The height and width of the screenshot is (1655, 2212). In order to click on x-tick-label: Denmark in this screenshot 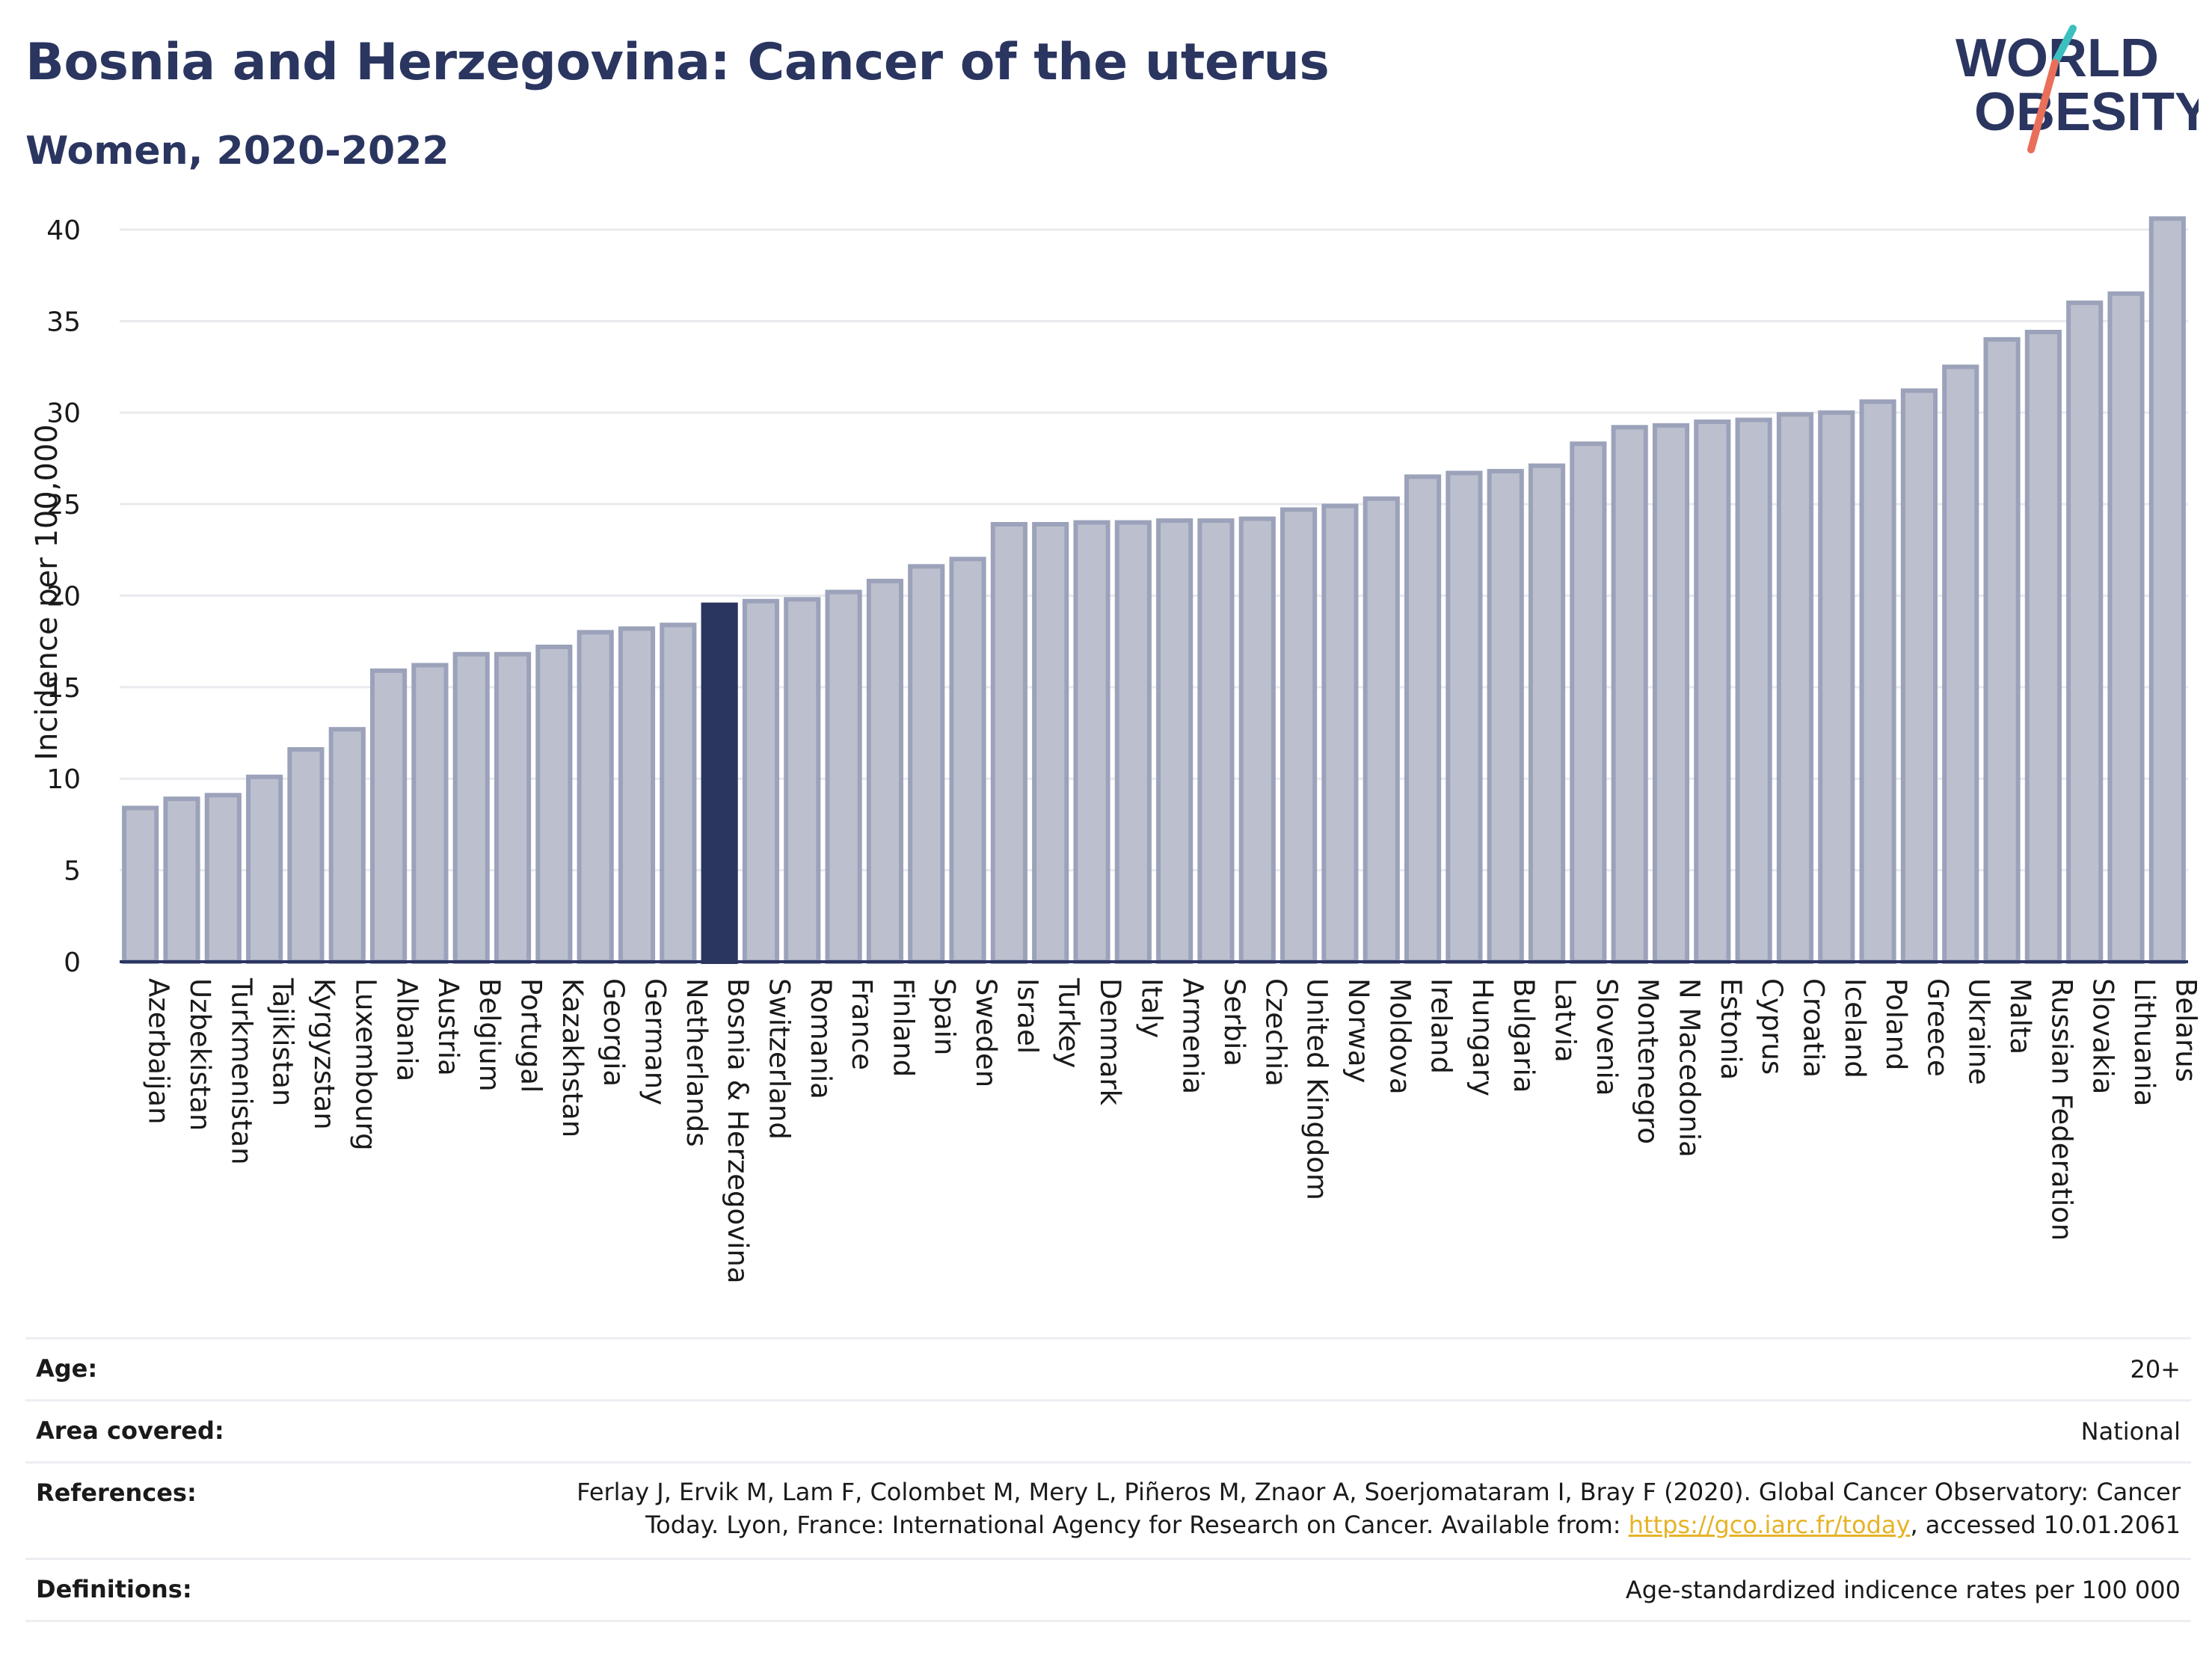, I will do `click(1110, 1042)`.